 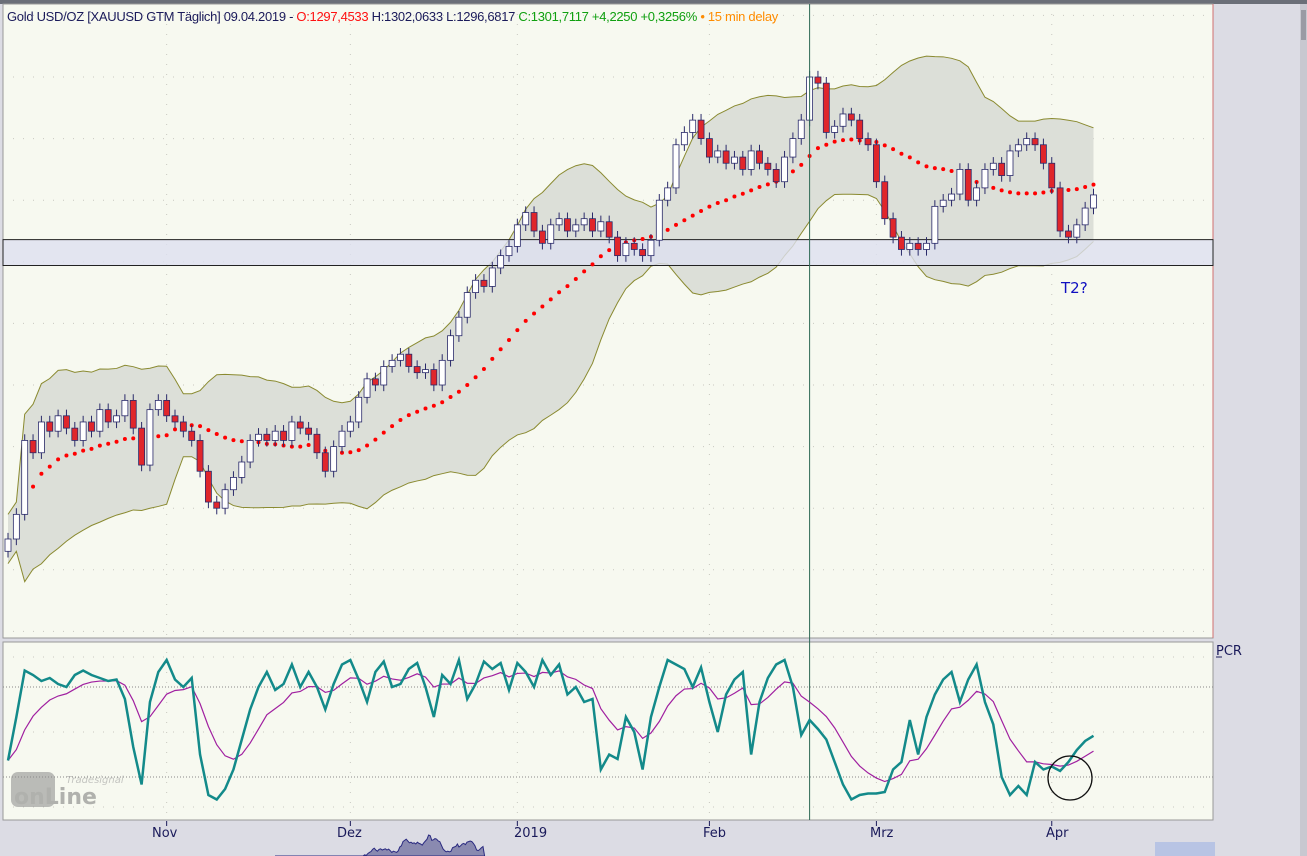 What do you see at coordinates (1303, 25) in the screenshot?
I see `scrollbar-thumb` at bounding box center [1303, 25].